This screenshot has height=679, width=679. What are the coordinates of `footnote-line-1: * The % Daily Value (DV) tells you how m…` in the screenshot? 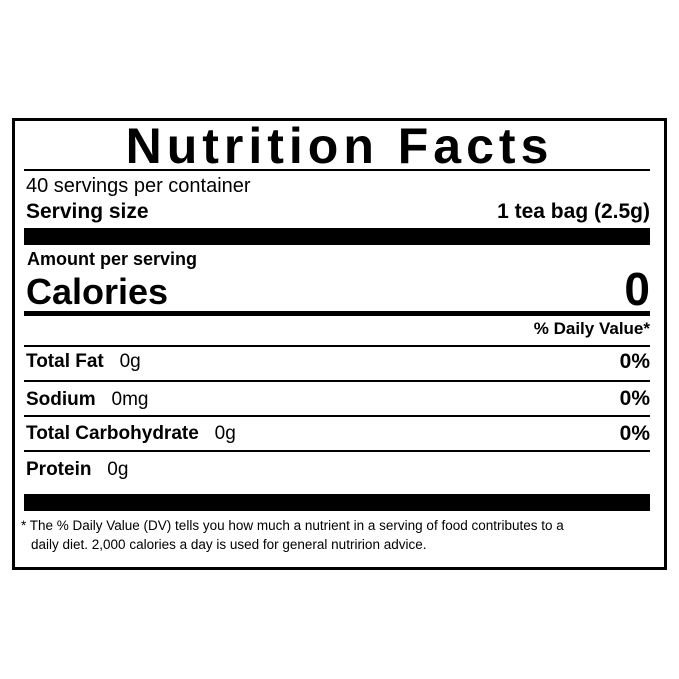 It's located at (292, 525).